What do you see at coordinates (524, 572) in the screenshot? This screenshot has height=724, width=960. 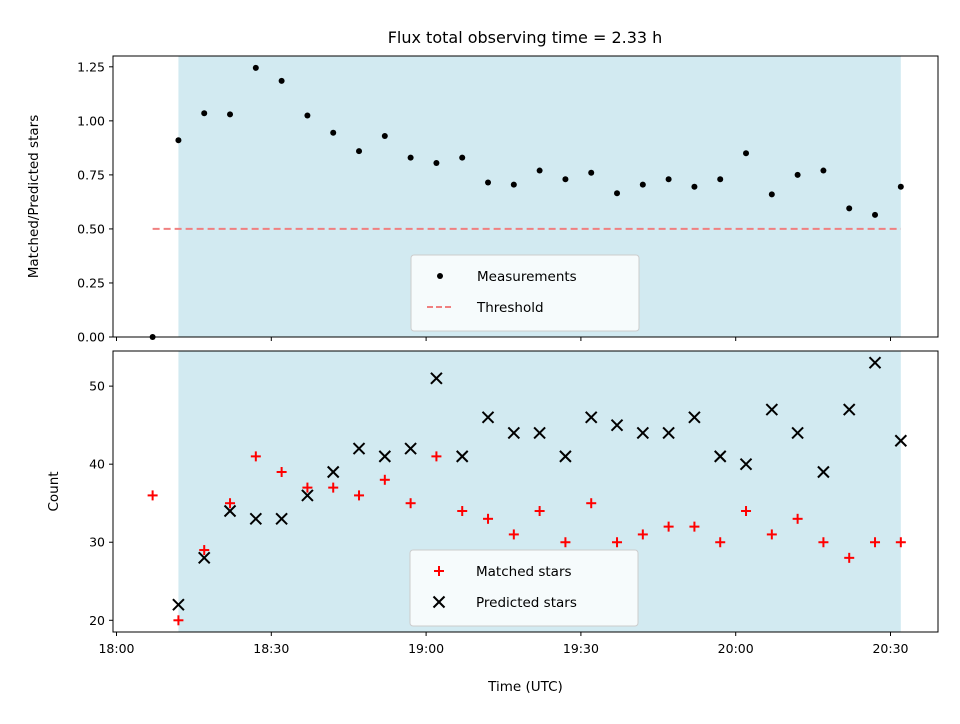 I see `legend-label: Matched stars` at bounding box center [524, 572].